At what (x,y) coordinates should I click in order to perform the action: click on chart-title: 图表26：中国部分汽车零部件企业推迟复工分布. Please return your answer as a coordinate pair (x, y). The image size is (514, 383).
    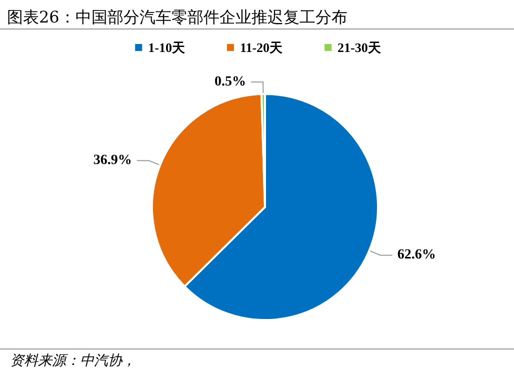
    Looking at the image, I should click on (177, 17).